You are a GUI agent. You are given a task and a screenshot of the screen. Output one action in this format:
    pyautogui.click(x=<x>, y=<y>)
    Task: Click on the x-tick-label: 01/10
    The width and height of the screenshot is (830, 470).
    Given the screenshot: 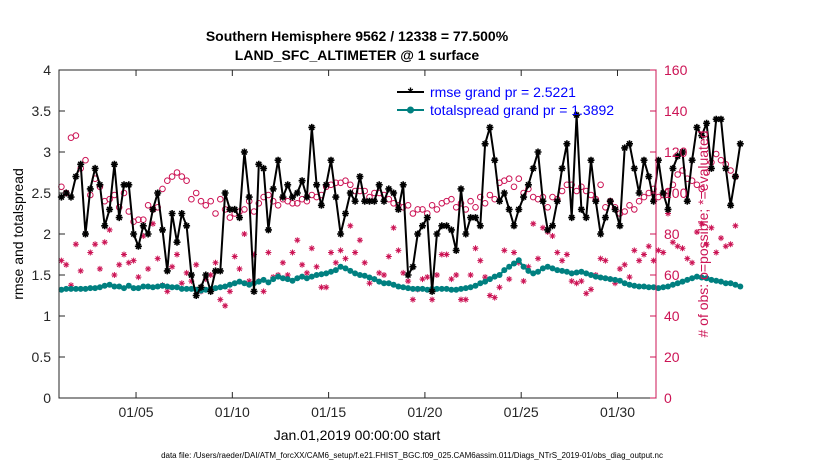 What is the action you would take?
    pyautogui.click(x=232, y=412)
    